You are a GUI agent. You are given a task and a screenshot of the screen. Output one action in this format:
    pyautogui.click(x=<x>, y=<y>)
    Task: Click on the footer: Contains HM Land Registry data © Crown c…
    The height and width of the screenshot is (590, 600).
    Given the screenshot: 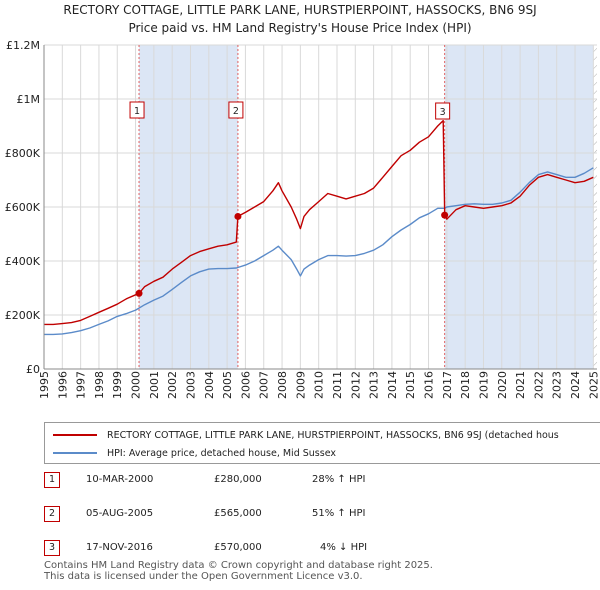 What is the action you would take?
    pyautogui.click(x=238, y=571)
    